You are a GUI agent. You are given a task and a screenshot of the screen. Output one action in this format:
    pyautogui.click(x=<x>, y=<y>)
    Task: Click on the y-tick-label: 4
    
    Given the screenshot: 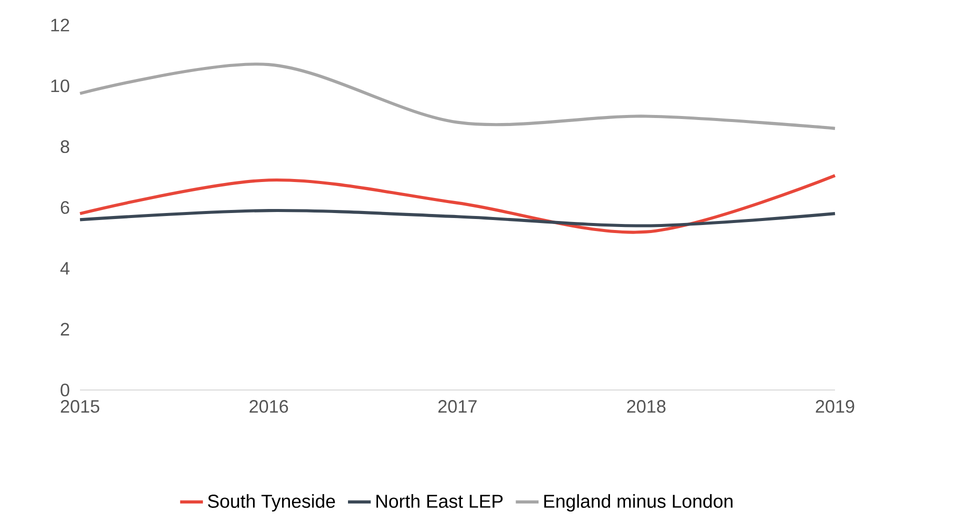 What is the action you would take?
    pyautogui.click(x=65, y=268)
    